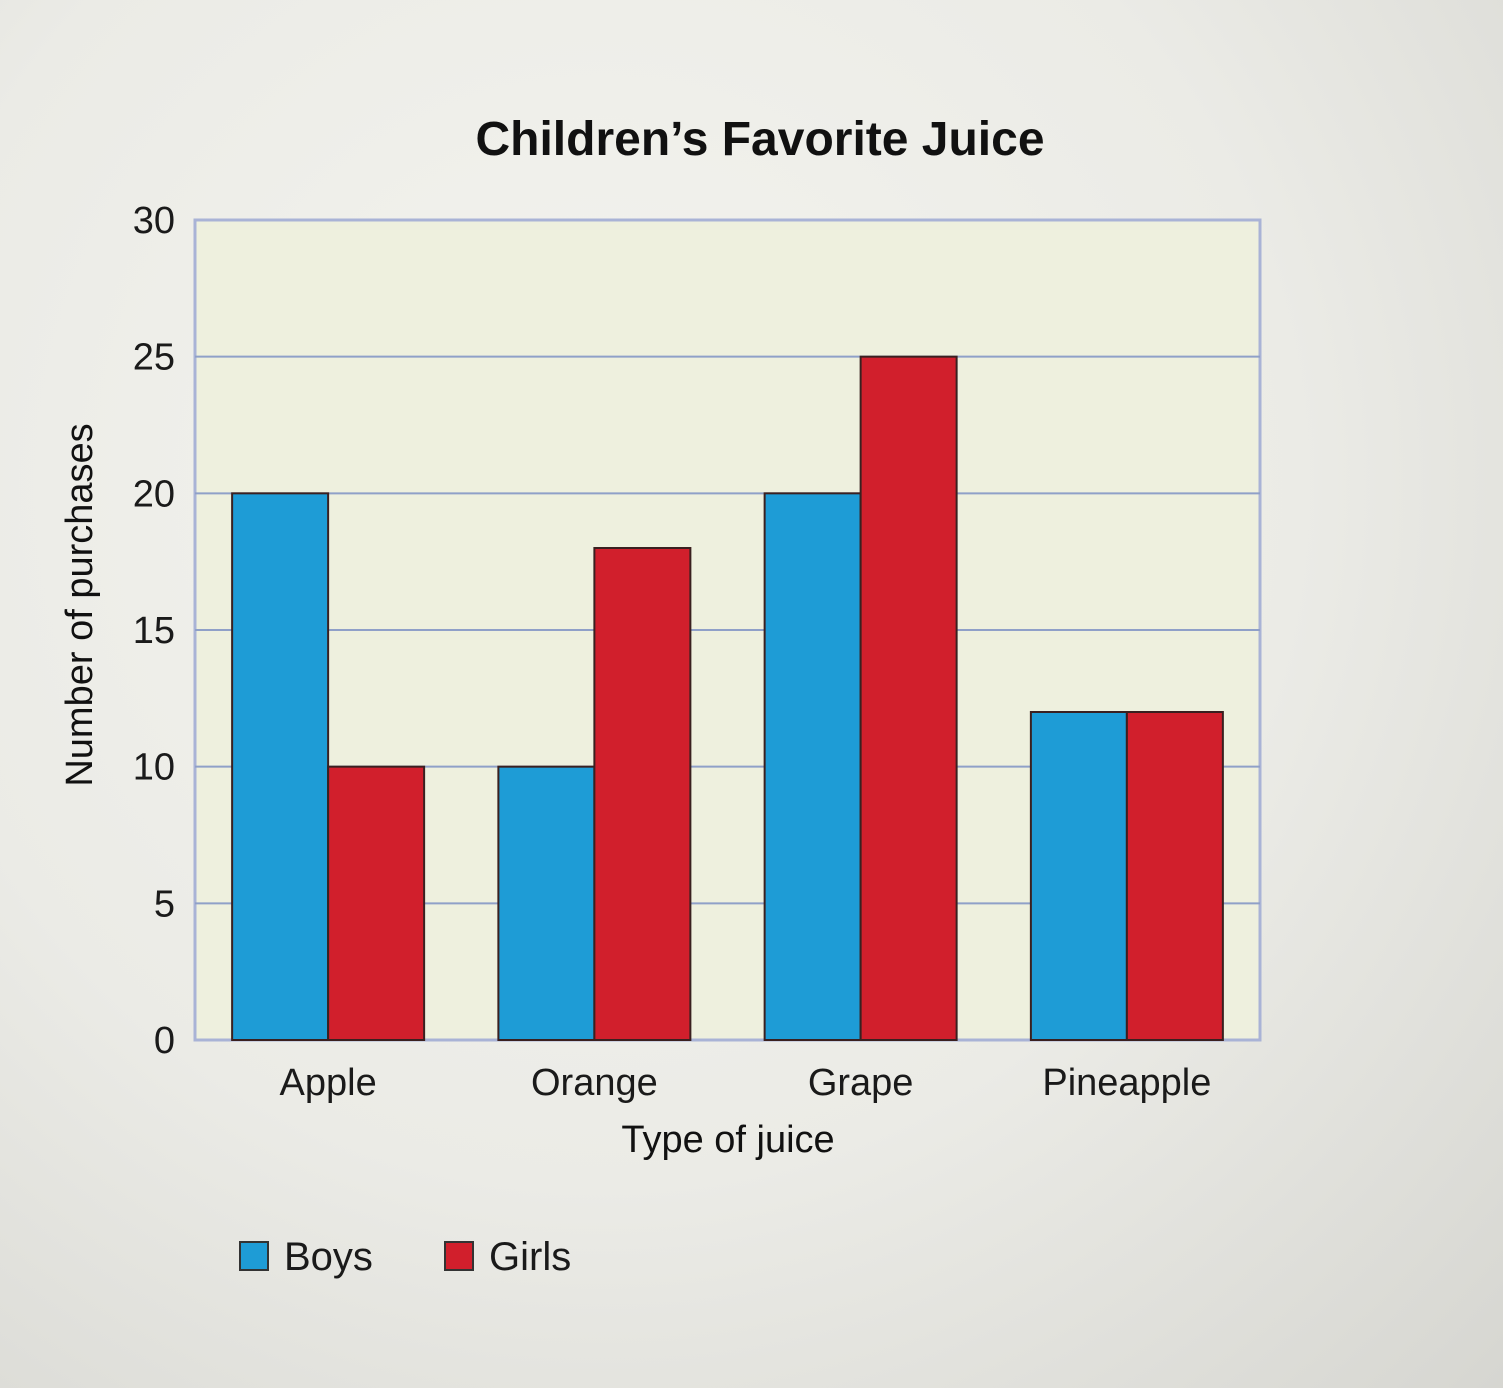 Image resolution: width=1503 pixels, height=1388 pixels. I want to click on y-tick-label: 0, so click(164, 1041).